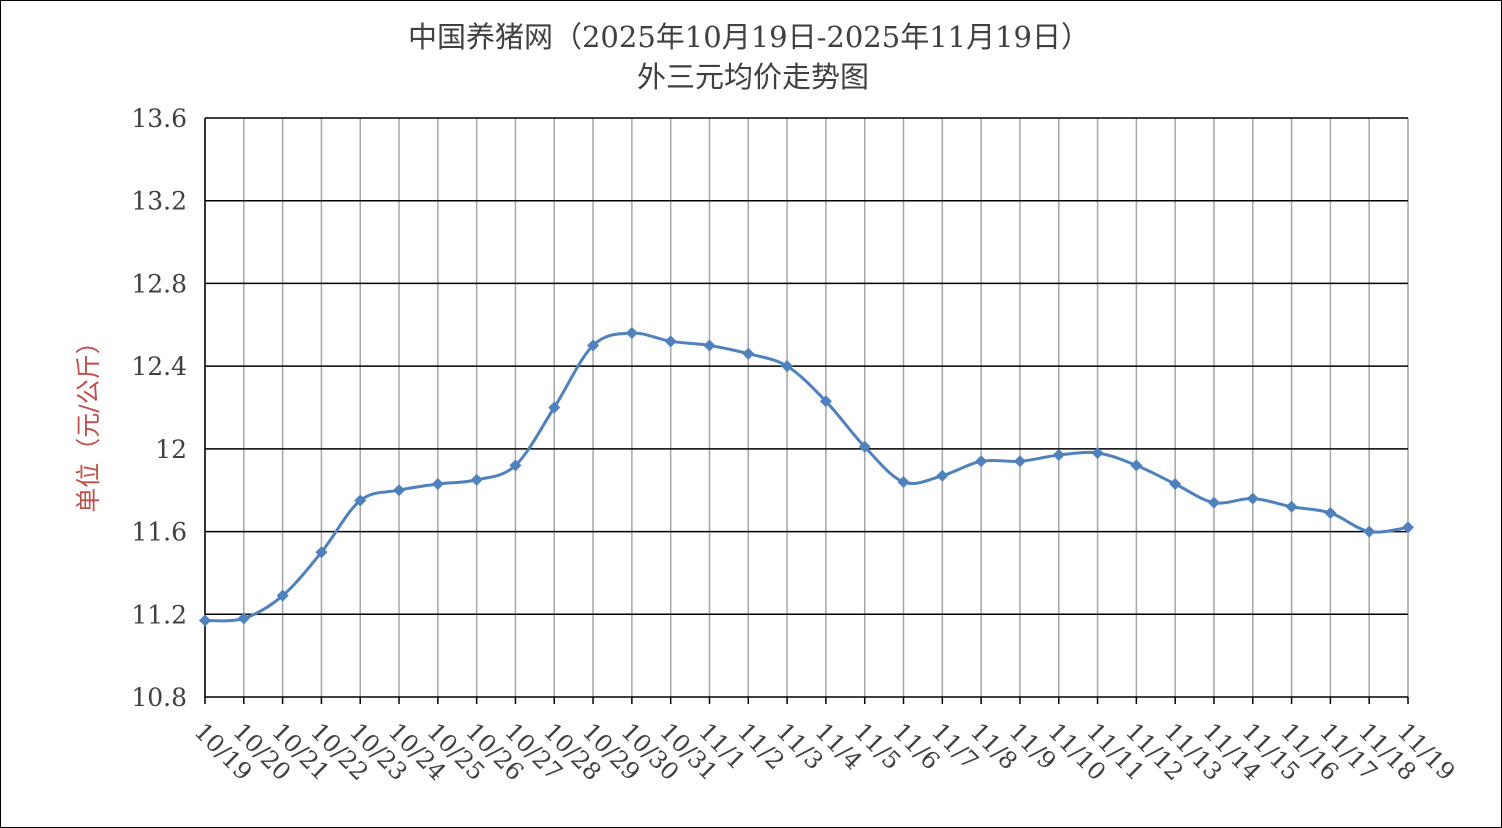 The width and height of the screenshot is (1502, 828). Describe the element at coordinates (159, 118) in the screenshot. I see `y-tick-label: 13.6` at that location.